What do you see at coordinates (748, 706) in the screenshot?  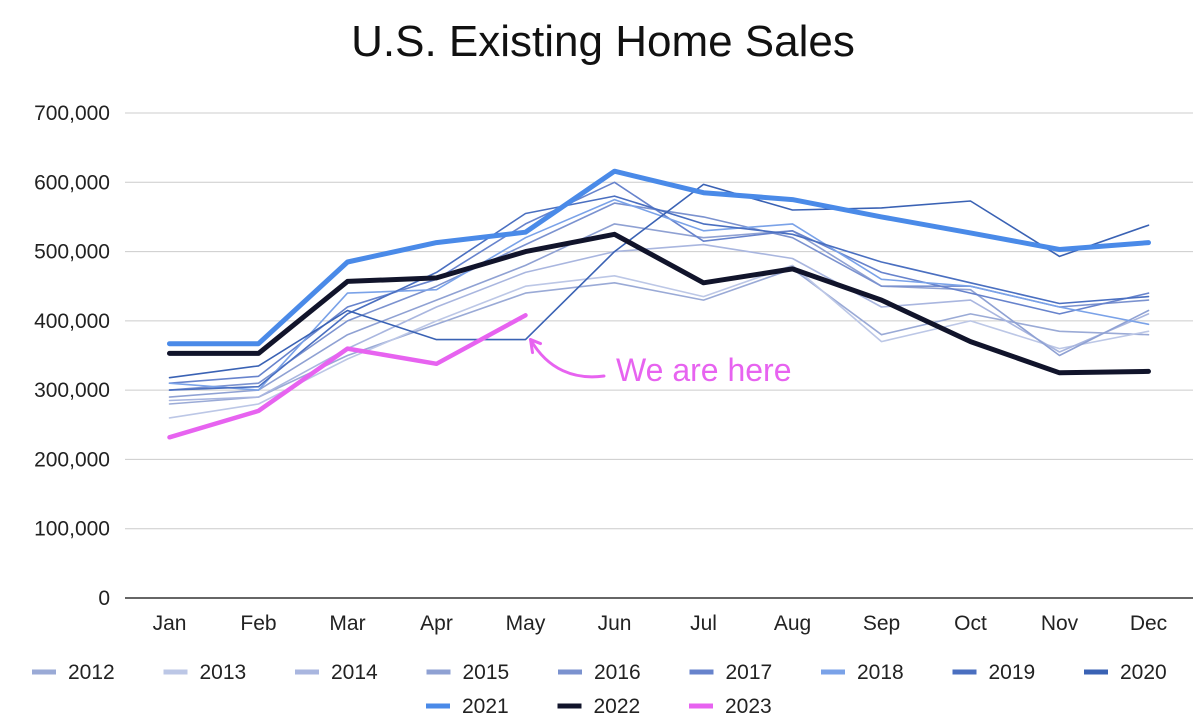 I see `legend-label-2023: 2023` at bounding box center [748, 706].